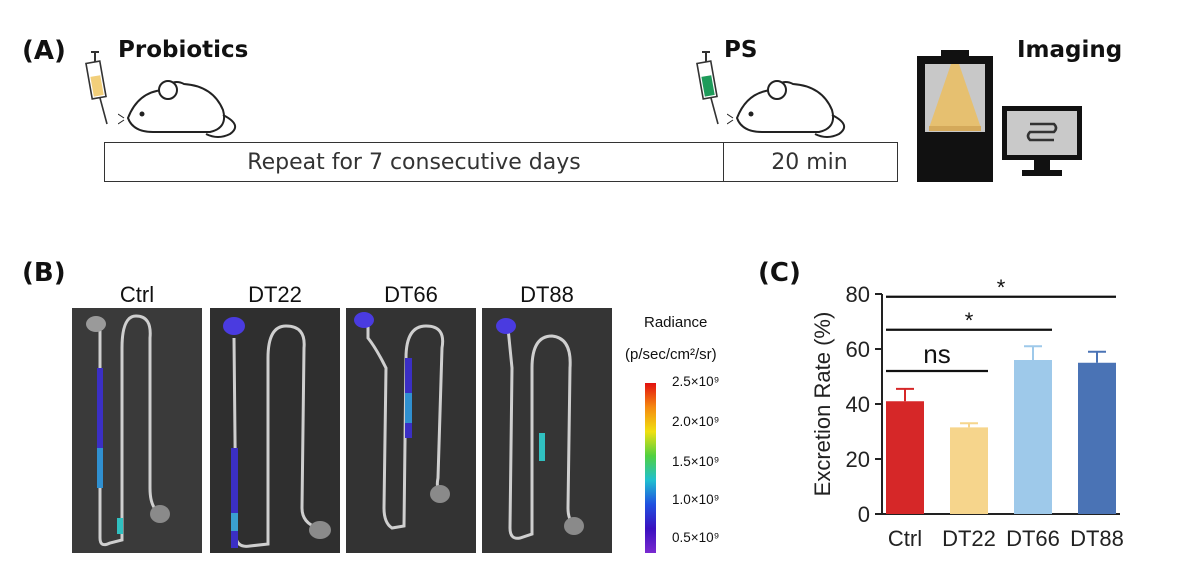  Describe the element at coordinates (696, 537) in the screenshot. I see `colorbar-tick-0.5: 0.5×10⁹` at that location.